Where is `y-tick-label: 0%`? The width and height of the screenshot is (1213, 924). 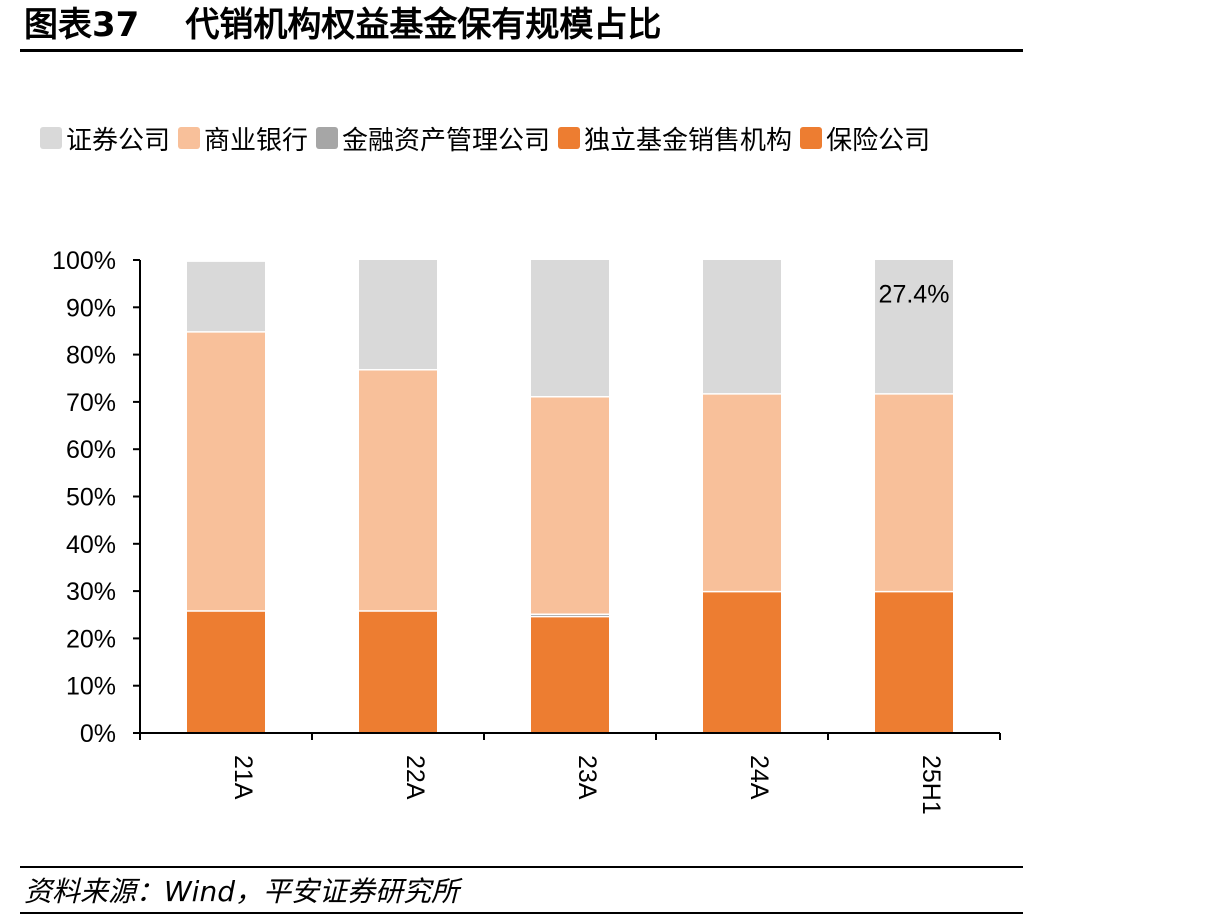 y-tick-label: 0% is located at coordinates (98, 734).